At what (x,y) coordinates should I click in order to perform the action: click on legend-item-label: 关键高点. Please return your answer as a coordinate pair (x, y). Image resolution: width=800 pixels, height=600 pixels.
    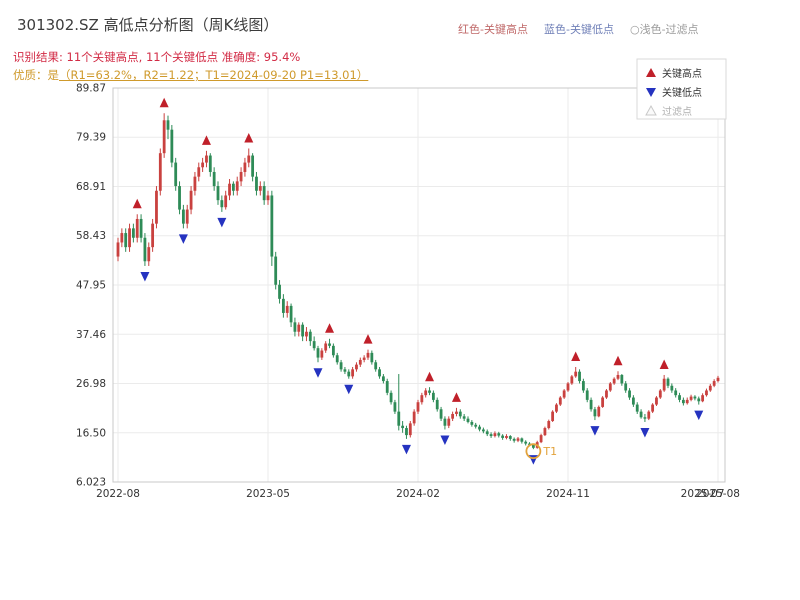
    Looking at the image, I should click on (682, 73).